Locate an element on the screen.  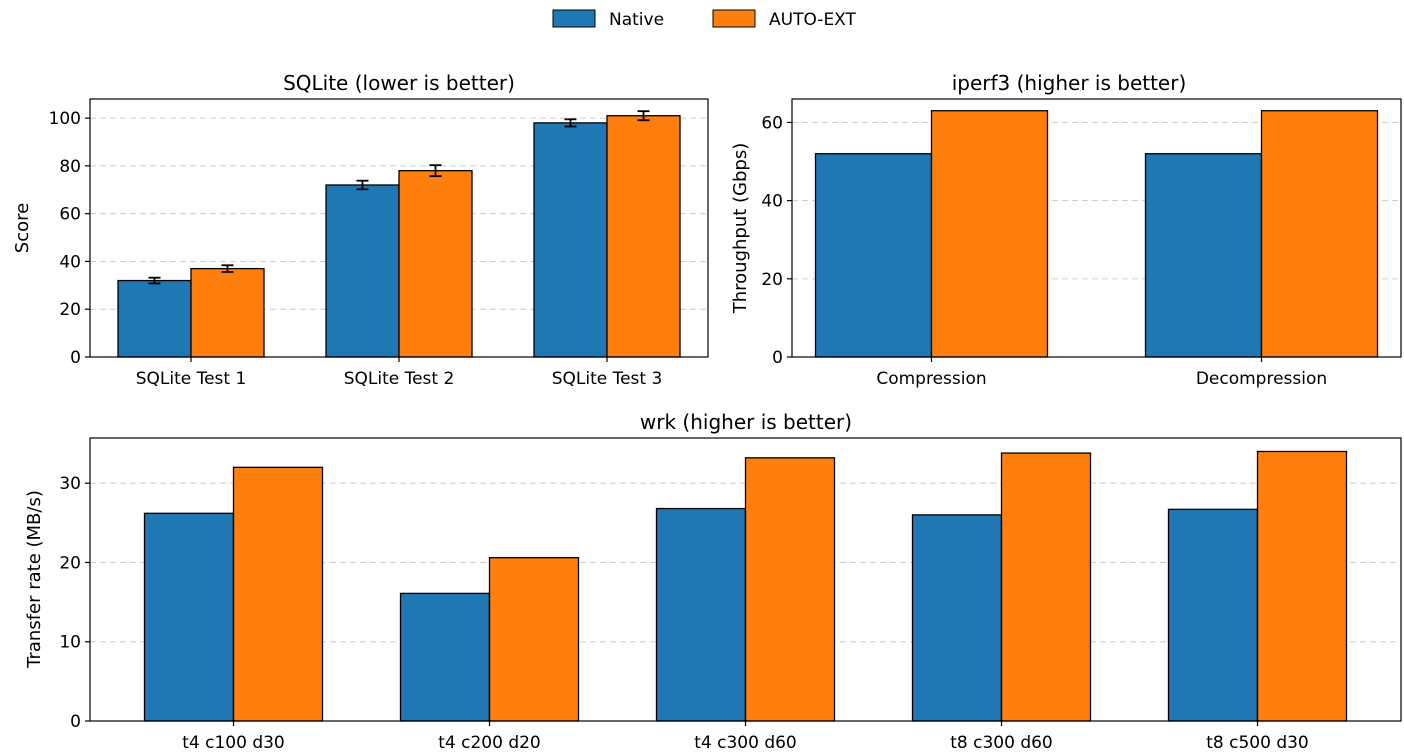
x-tick-label: t8 c300 d60 is located at coordinates (1001, 742).